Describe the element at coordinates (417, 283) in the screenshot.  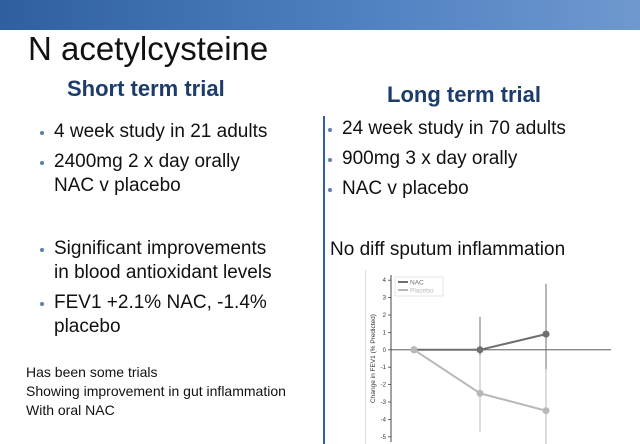
I see `legend-label: NAC` at that location.